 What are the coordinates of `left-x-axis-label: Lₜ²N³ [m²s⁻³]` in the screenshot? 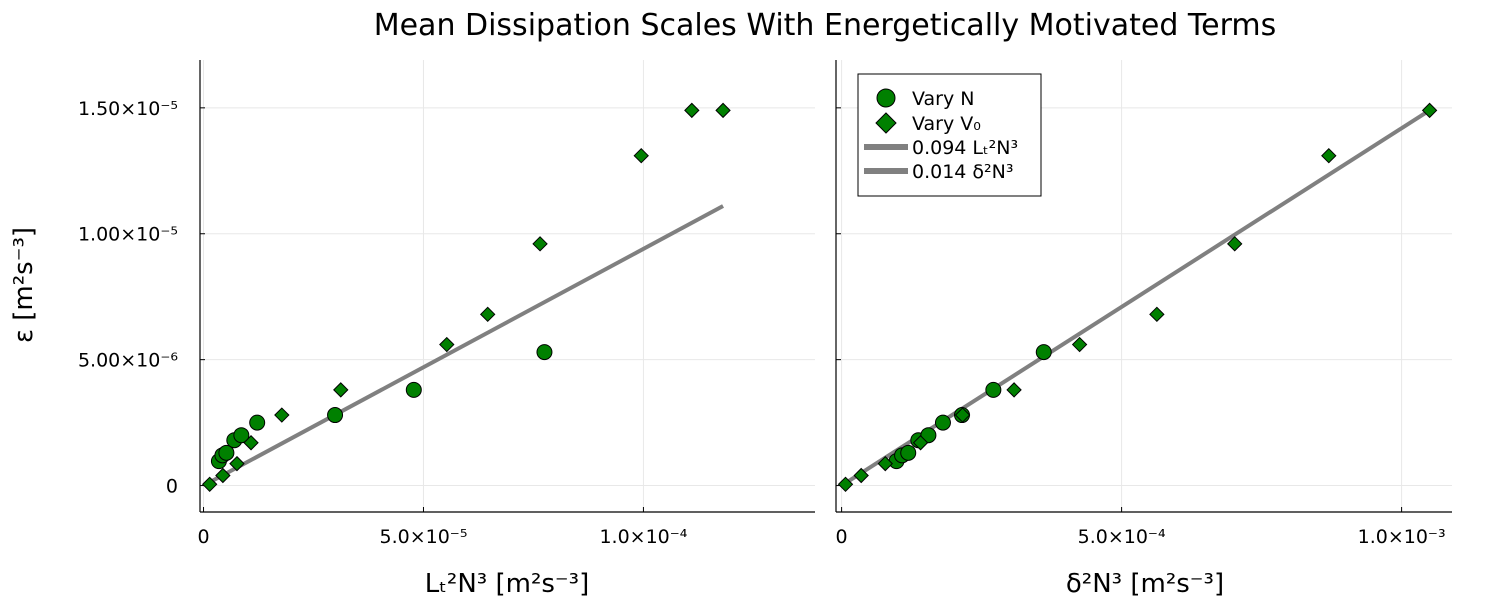 It's located at (507, 584).